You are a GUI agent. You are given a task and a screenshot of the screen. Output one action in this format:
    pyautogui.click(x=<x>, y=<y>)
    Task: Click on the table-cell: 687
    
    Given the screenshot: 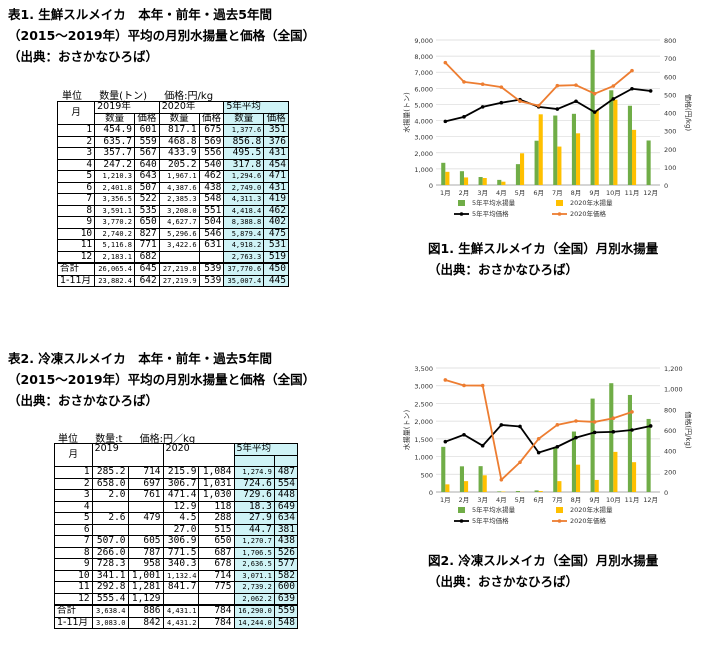 What is the action you would take?
    pyautogui.click(x=216, y=552)
    